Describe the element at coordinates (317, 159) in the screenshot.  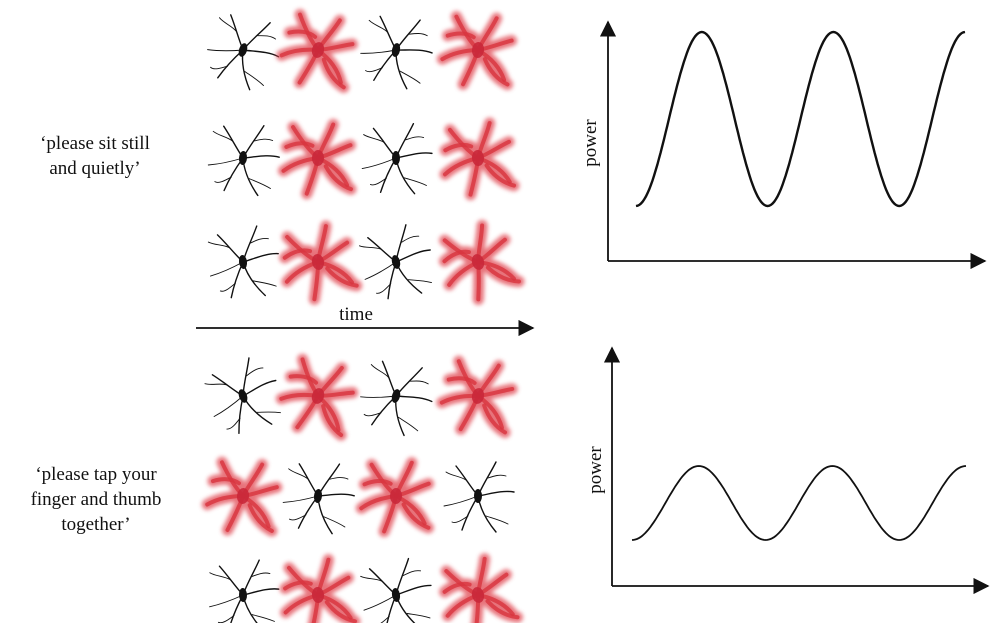
I see `neuron-top-r2-c2` at that location.